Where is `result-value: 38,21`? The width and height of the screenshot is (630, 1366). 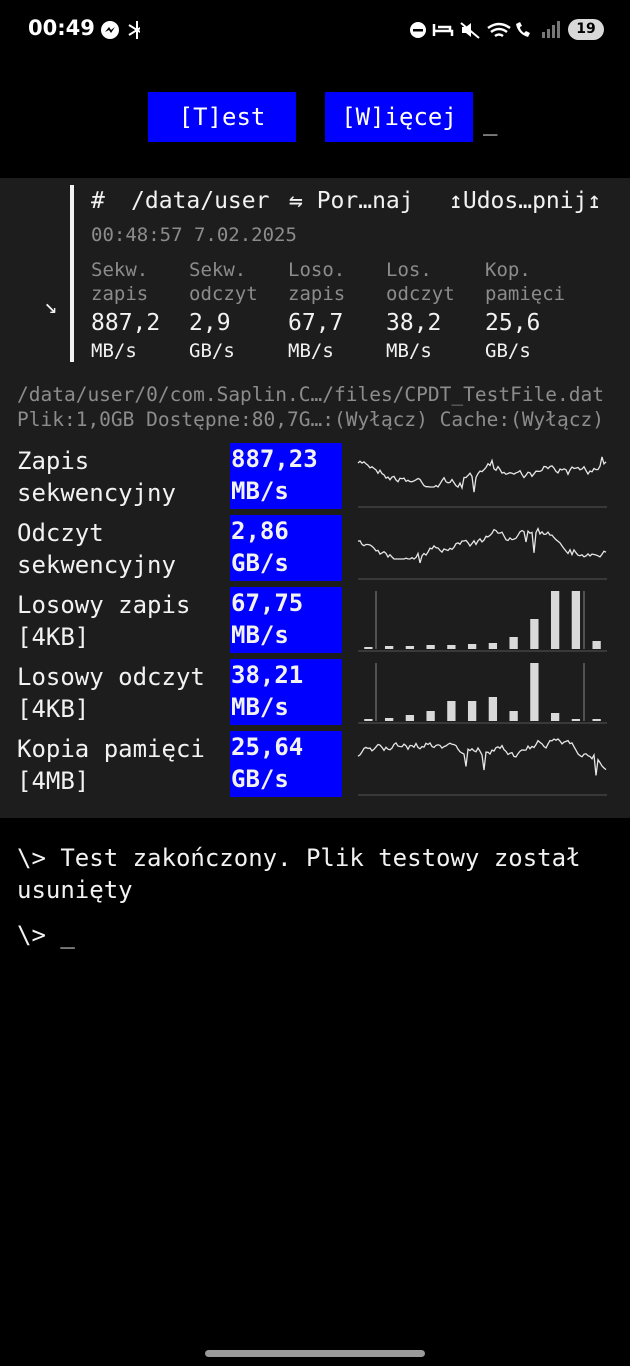 result-value: 38,21 is located at coordinates (267, 675).